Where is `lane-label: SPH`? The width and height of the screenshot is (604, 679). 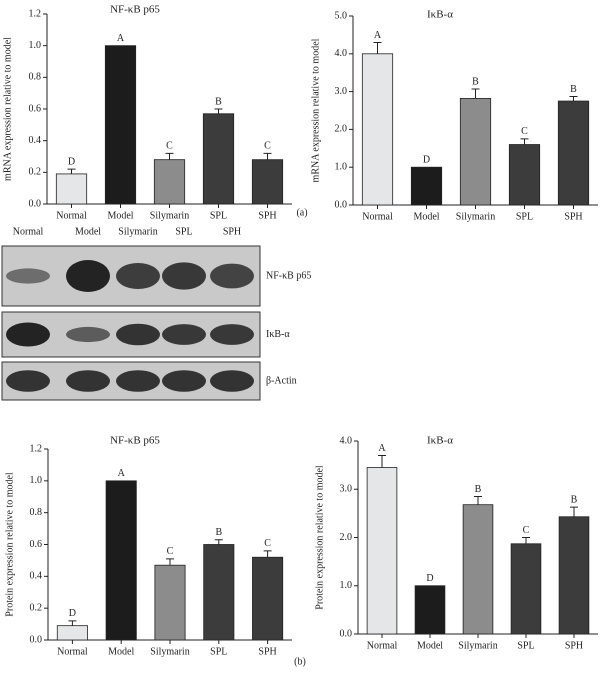 lane-label: SPH is located at coordinates (232, 231).